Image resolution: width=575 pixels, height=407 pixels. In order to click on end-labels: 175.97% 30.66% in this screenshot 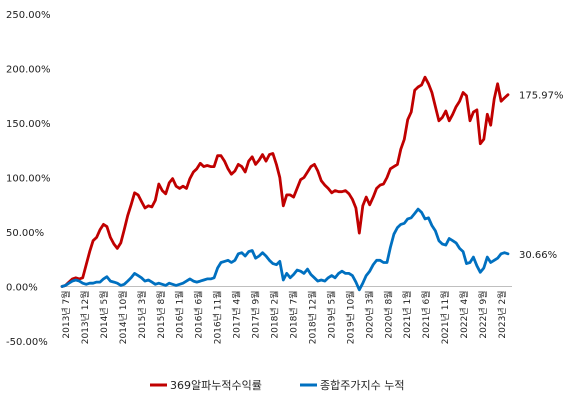, I will do `click(541, 176)`.